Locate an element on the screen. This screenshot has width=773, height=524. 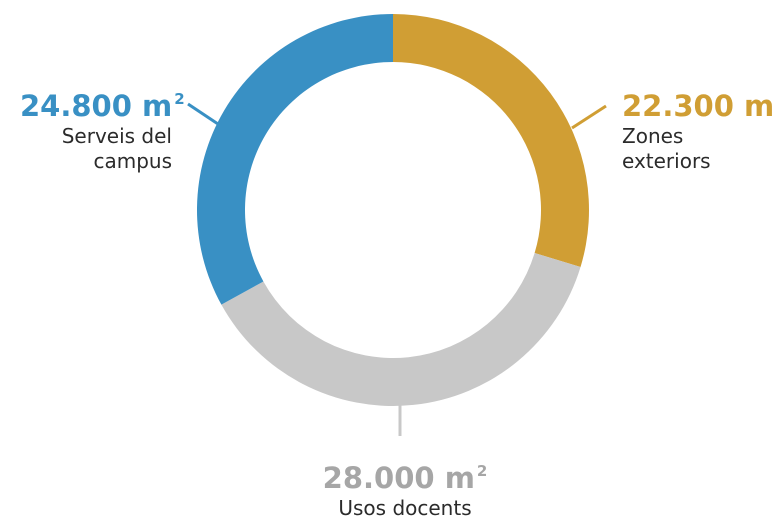
category-label-usos-docents: Usos docents is located at coordinates (405, 508).